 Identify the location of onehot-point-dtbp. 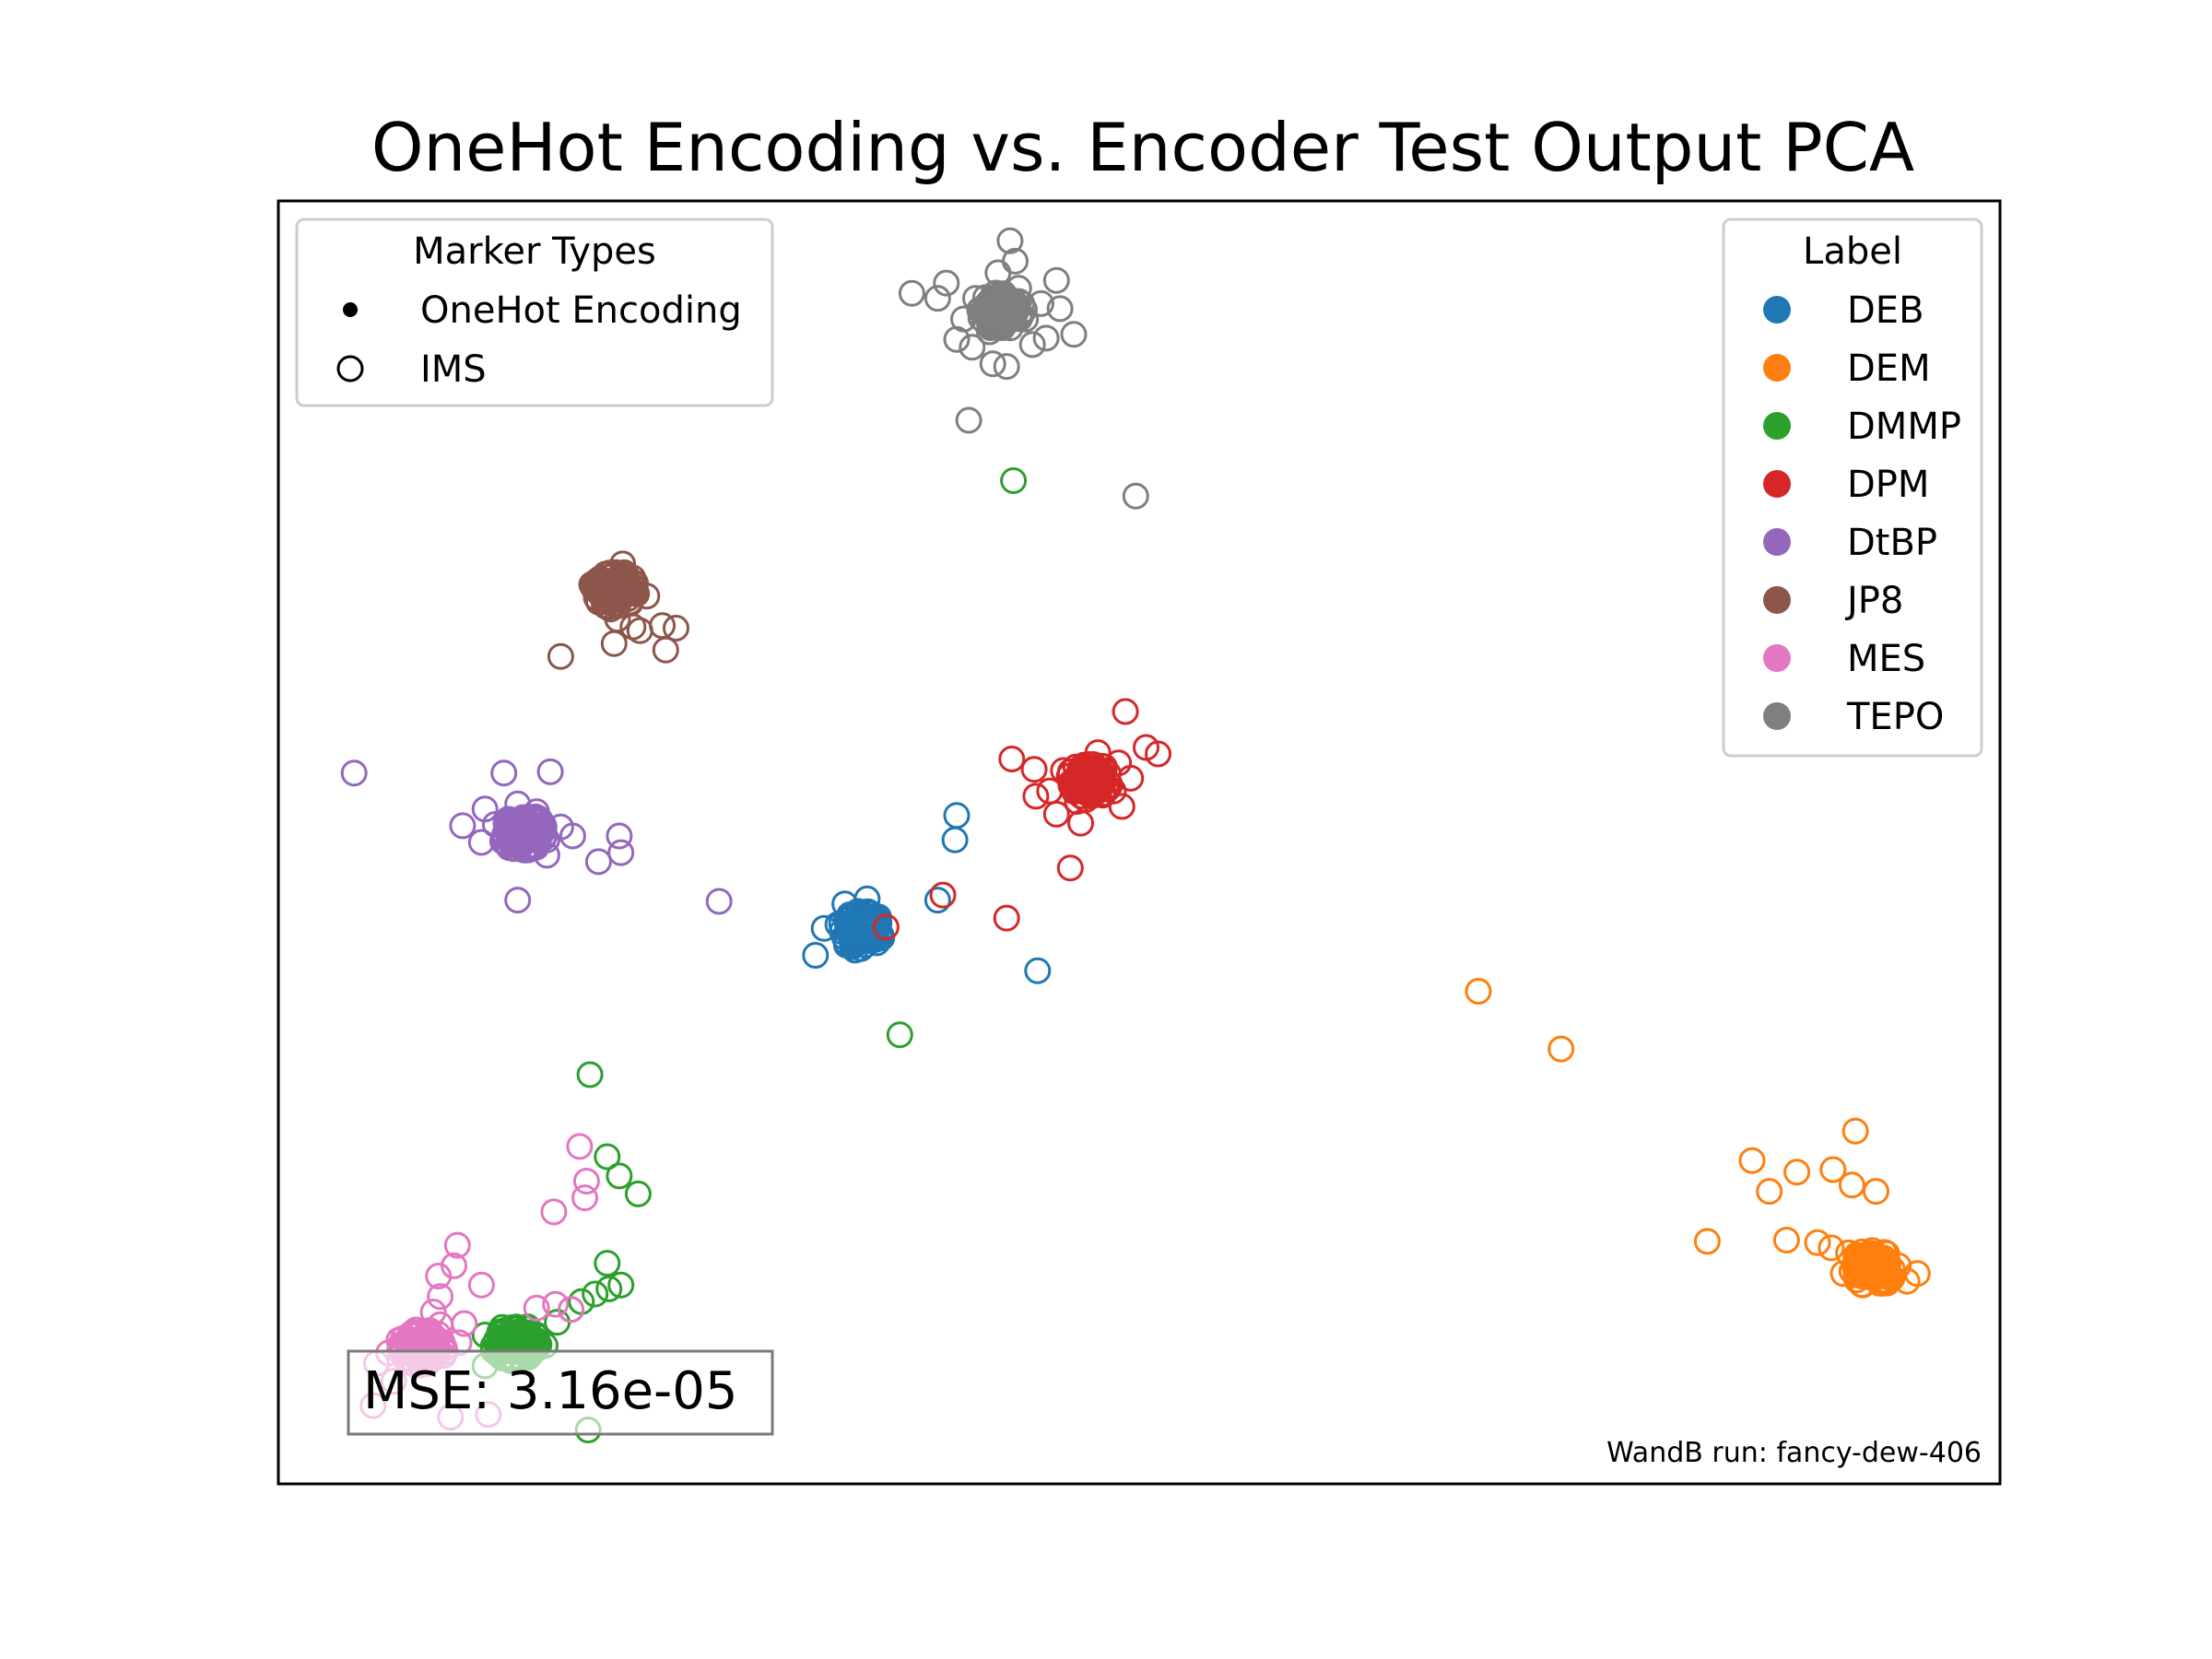
(523, 831).